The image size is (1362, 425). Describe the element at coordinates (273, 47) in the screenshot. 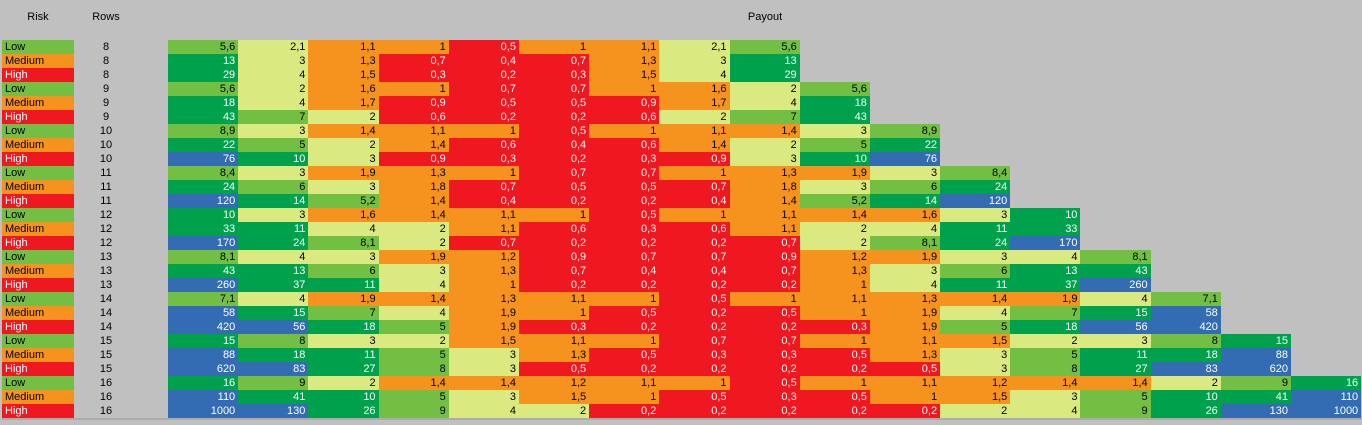

I see `payout-cell: 2,1` at that location.